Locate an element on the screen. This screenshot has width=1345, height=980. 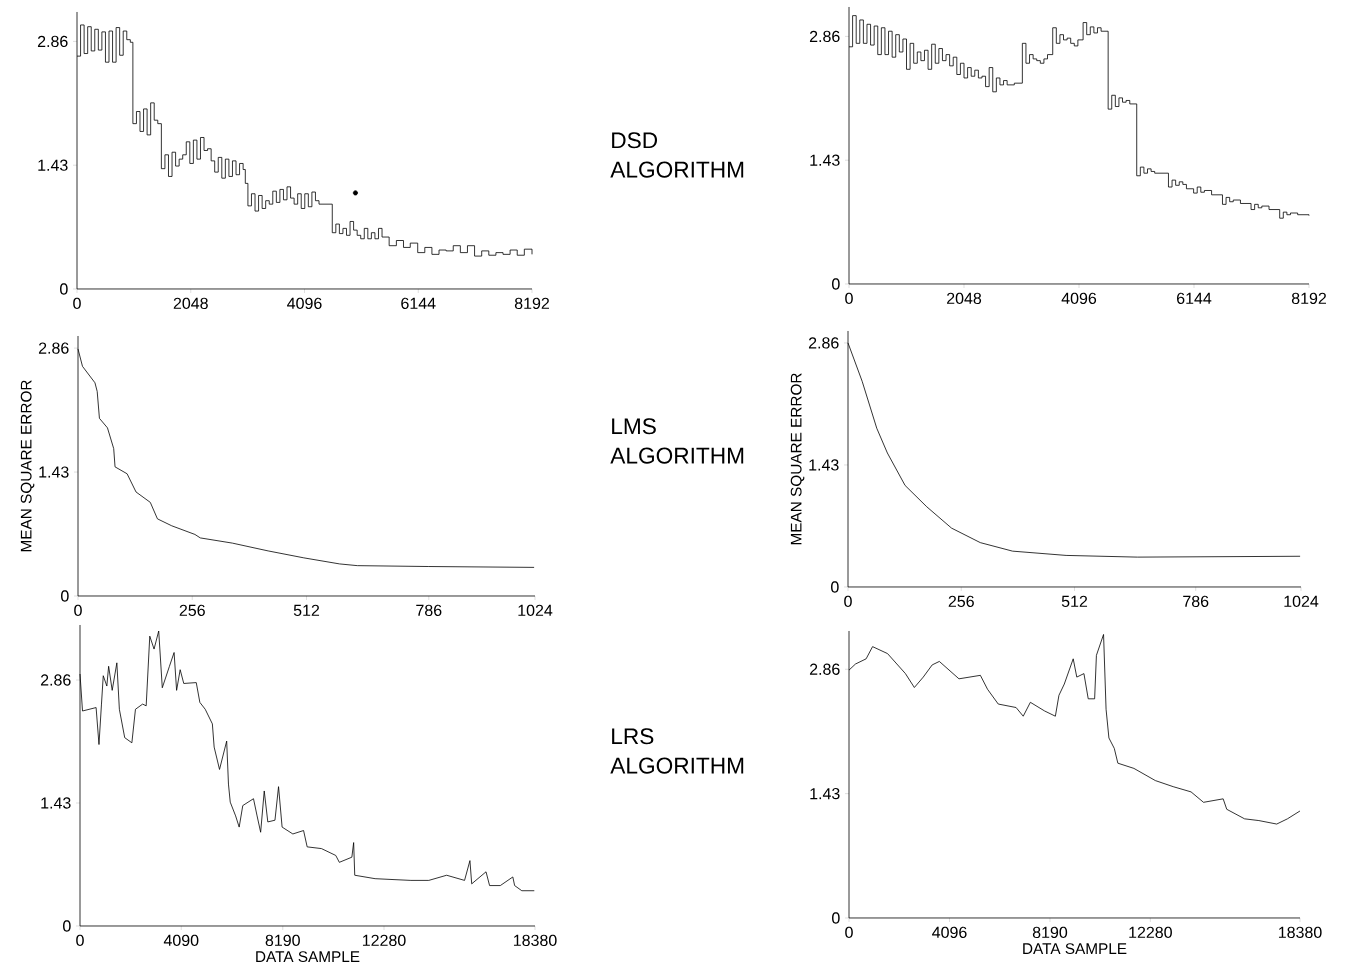
text: LRS ALGORITHM is located at coordinates (677, 751).